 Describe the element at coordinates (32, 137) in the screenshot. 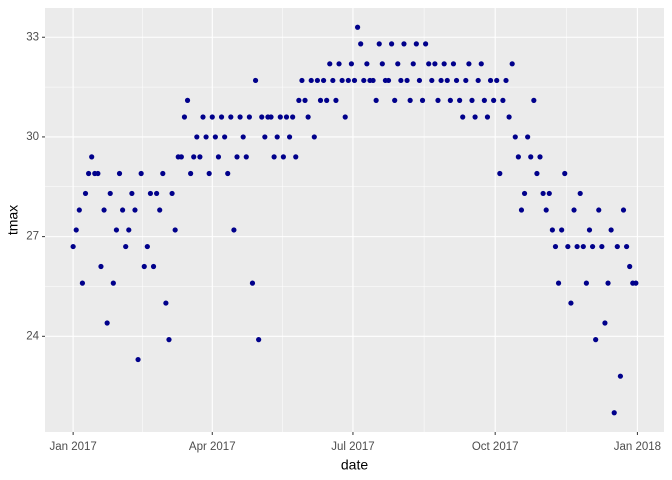

I see `y-tick-label: 30` at that location.